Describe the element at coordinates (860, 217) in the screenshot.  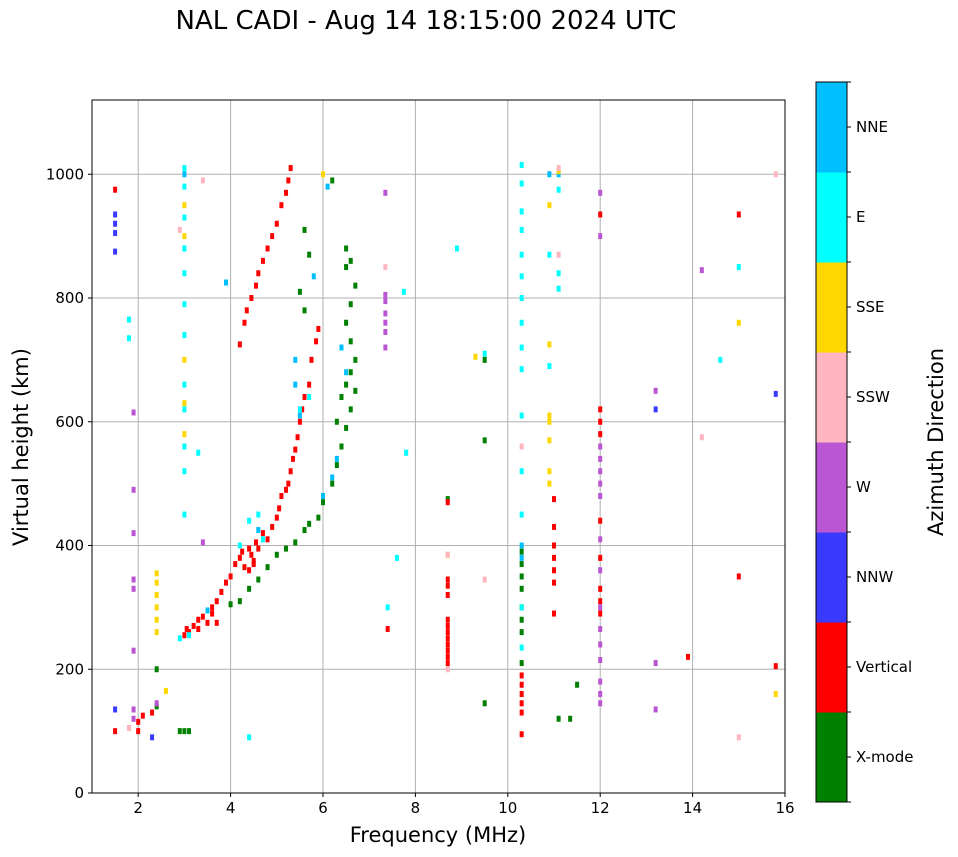
I see `colorbar-tick-label: E` at that location.